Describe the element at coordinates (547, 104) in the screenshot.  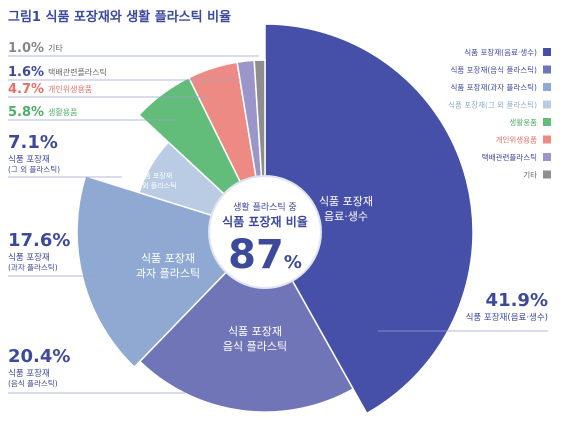
I see `legend-swatch-other_pack` at that location.